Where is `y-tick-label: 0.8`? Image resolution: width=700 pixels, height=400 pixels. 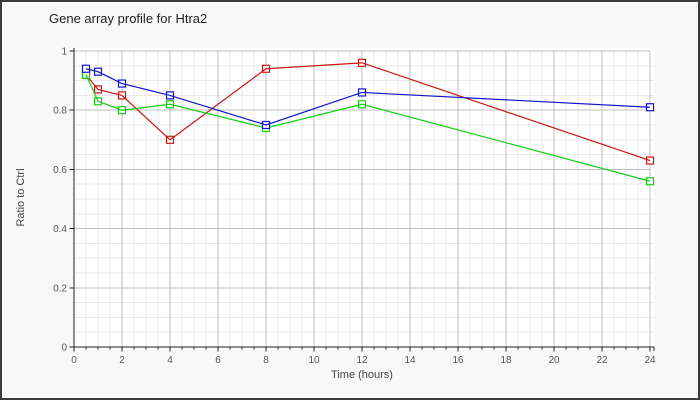
y-tick-label: 0.8 is located at coordinates (60, 111).